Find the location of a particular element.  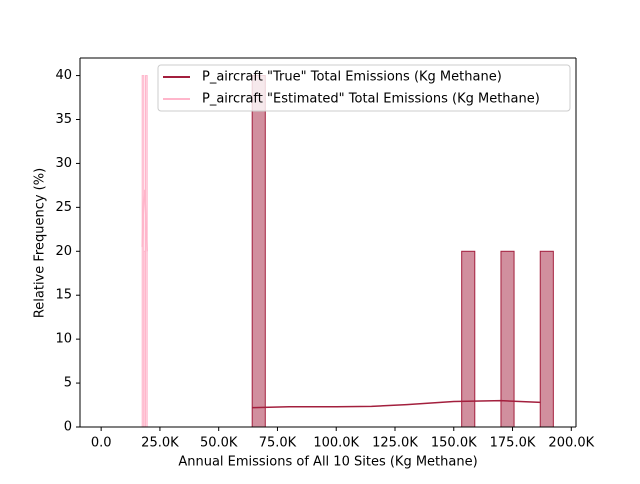

y-tick-label: 35 is located at coordinates (63, 119).